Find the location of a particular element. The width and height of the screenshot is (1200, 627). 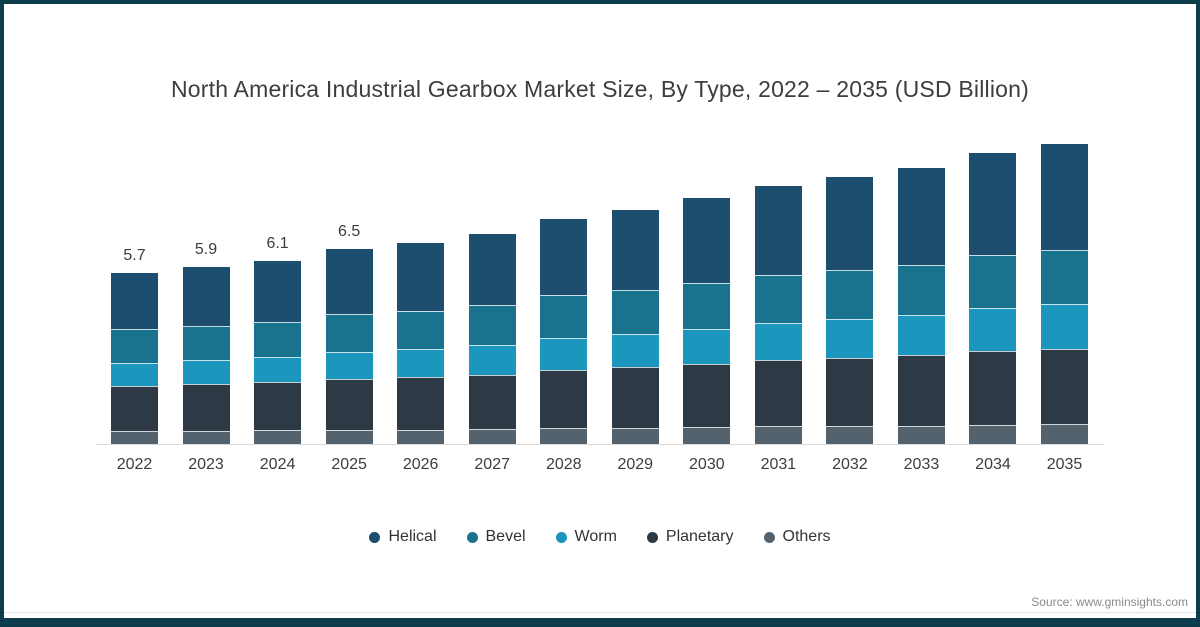

segment-worm-2030 is located at coordinates (707, 346).